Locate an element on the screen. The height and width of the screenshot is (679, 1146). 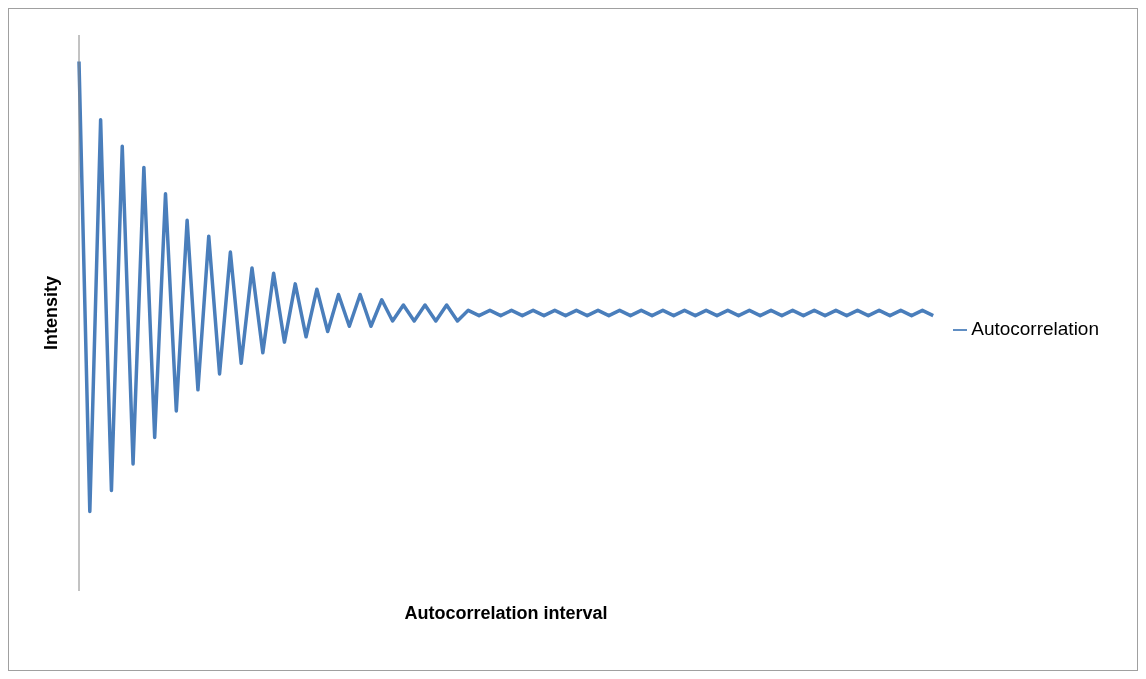
legend-label: Autocorrelation is located at coordinates (1035, 328).